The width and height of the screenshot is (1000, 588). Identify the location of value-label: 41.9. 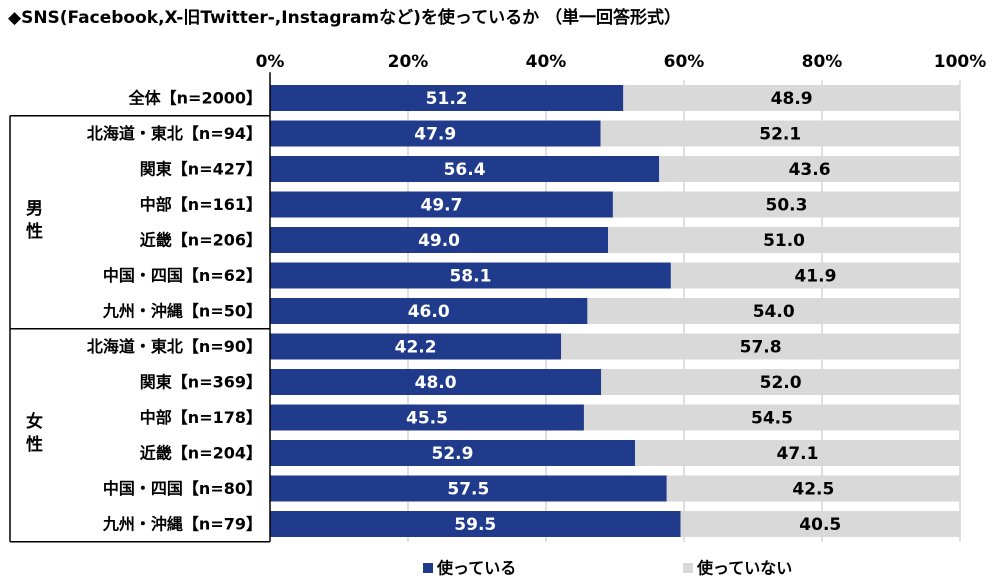
(815, 277).